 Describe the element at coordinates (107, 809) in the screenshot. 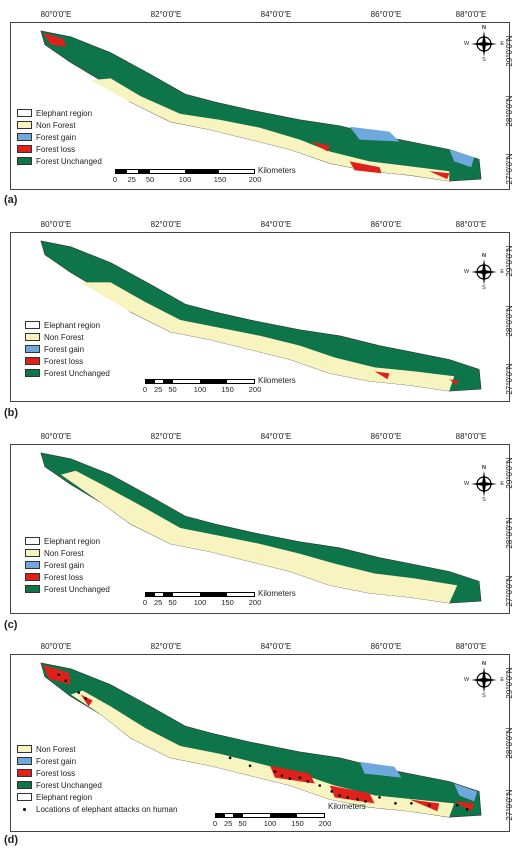

I see `legend-label: Locations of elephant attacks on human` at that location.